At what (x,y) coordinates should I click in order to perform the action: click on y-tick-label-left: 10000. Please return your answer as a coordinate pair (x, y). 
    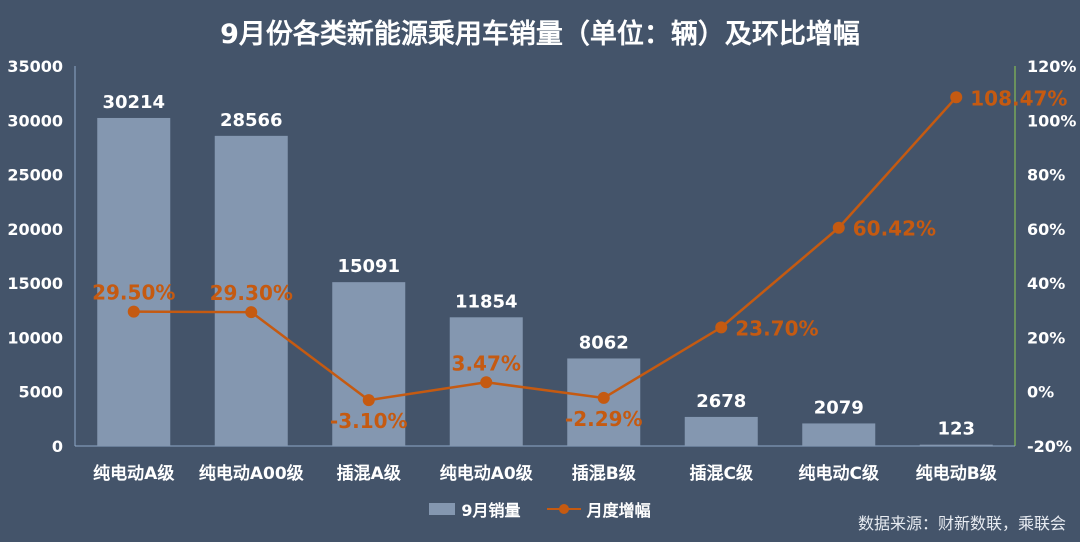
    Looking at the image, I should click on (35, 337).